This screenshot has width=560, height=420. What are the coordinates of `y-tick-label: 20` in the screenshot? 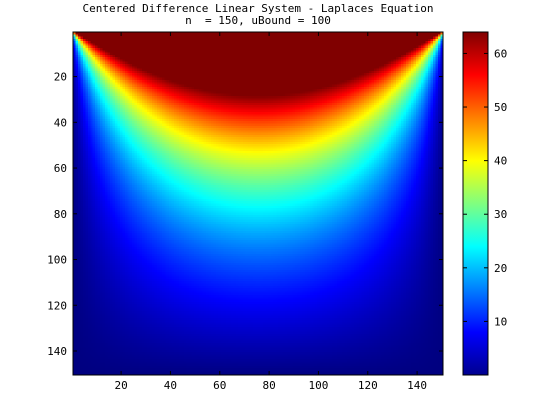 It's located at (60, 77).